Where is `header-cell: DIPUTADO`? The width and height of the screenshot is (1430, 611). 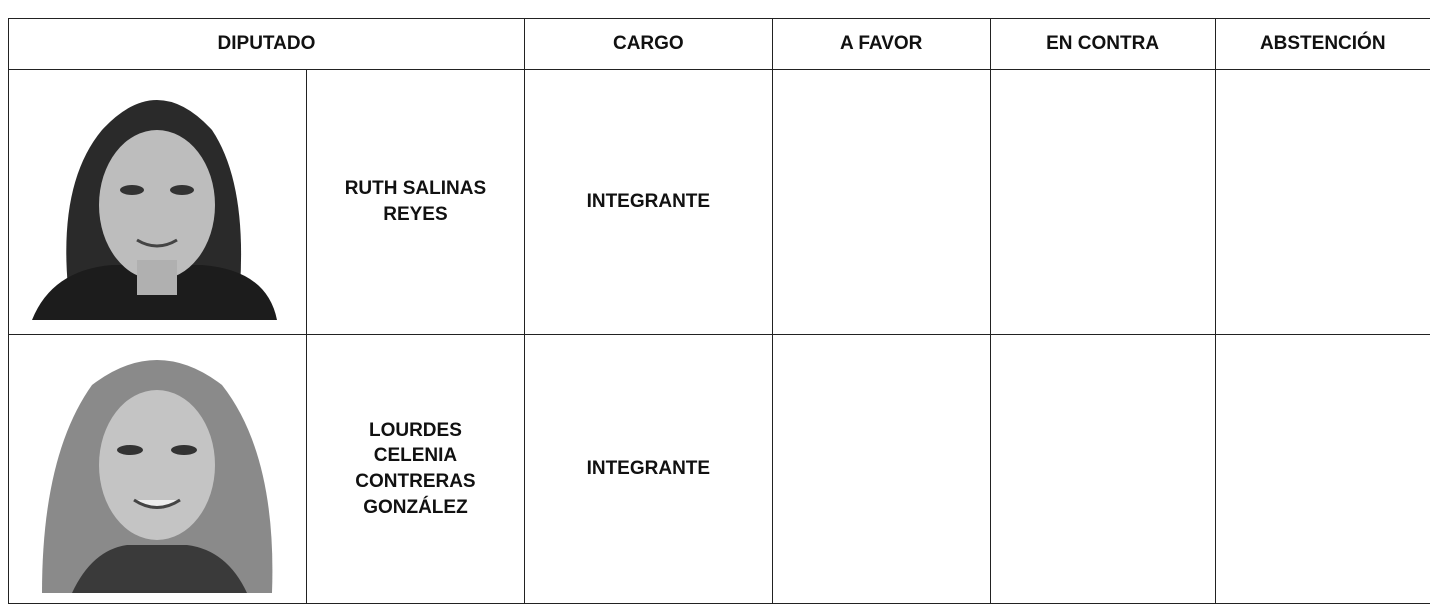 header-cell: DIPUTADO is located at coordinates (266, 44).